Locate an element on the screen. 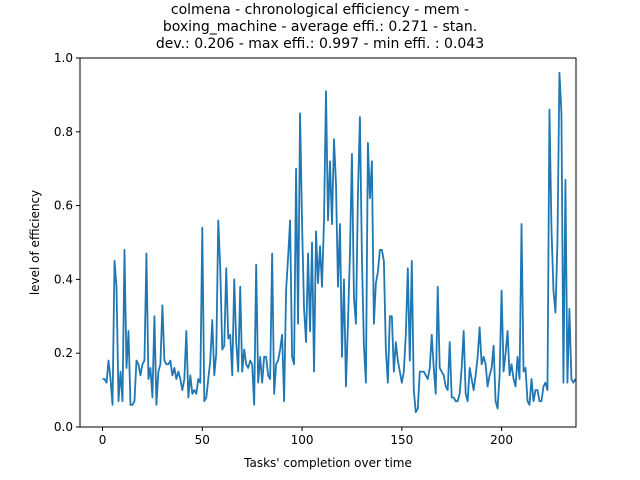 This screenshot has width=640, height=480. x-tick-label: 0 is located at coordinates (103, 440).